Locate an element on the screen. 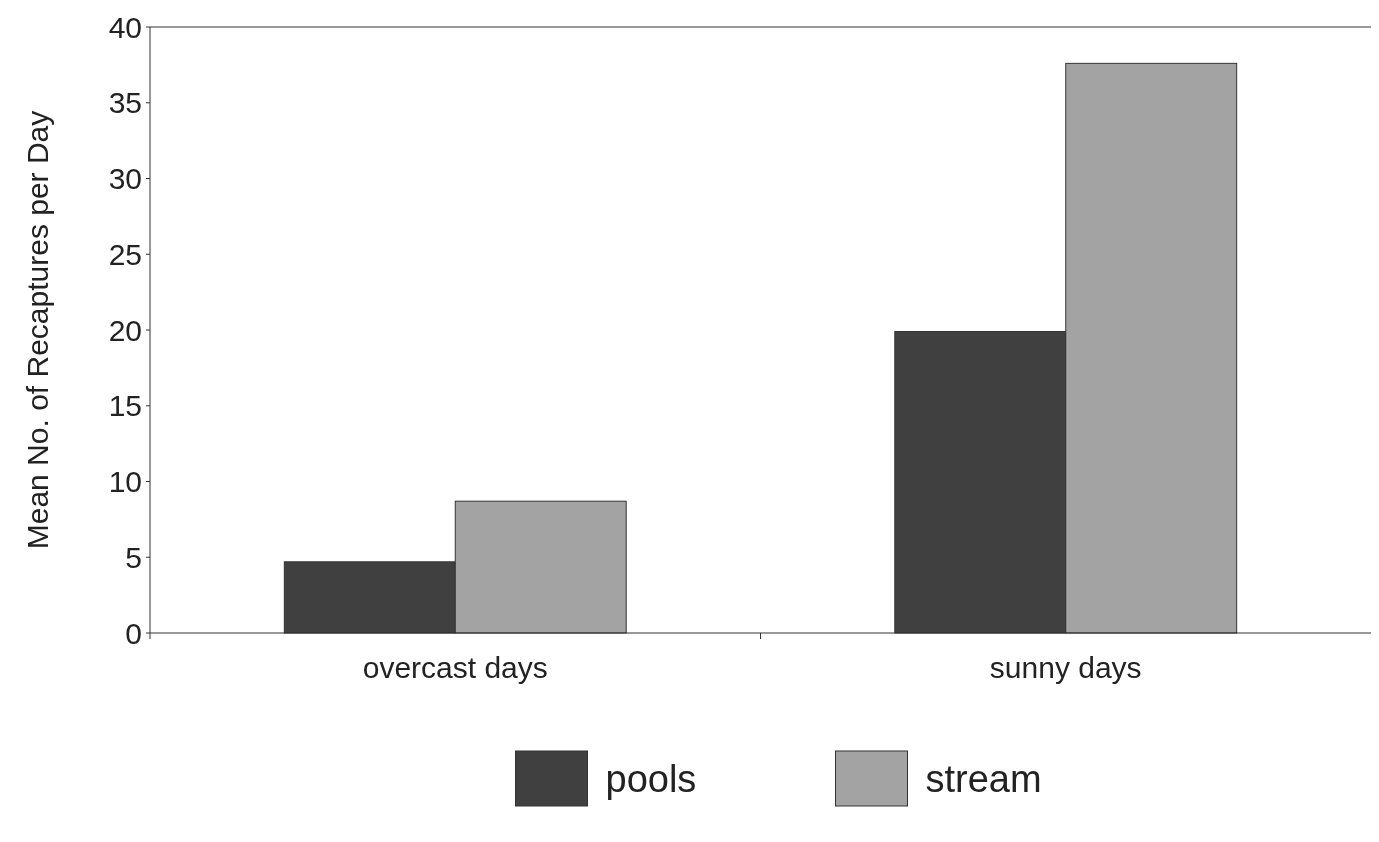 The image size is (1379, 842). legend-label: stream is located at coordinates (983, 779).